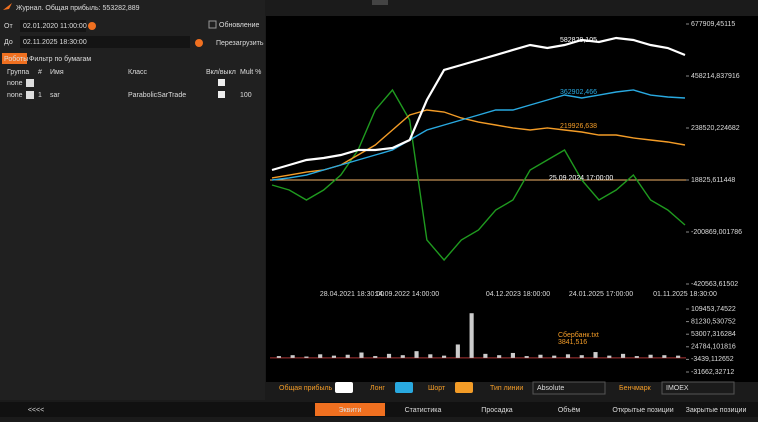  I want to click on to-label: До, so click(8, 42).